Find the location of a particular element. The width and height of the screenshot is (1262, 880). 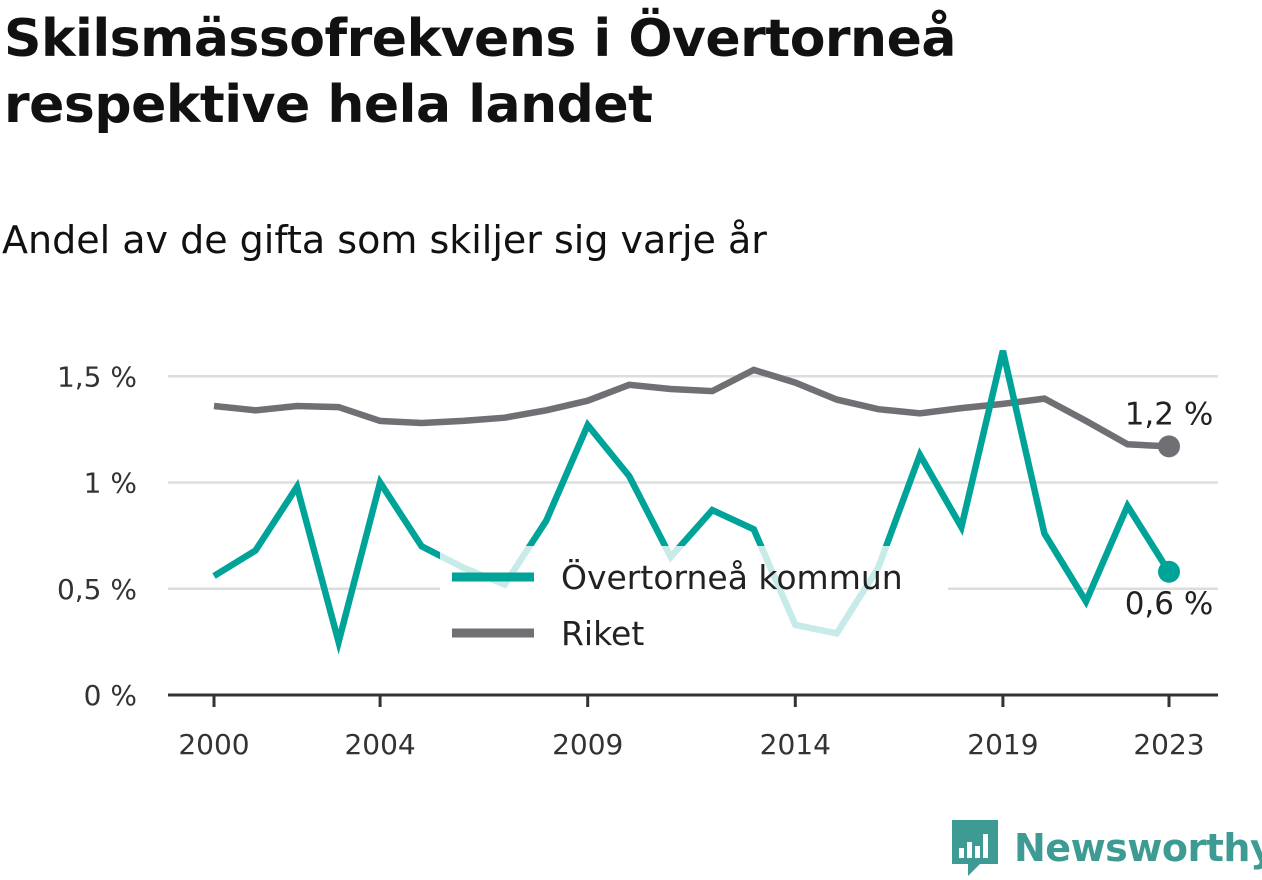

legend-background is located at coordinates (694, 602).